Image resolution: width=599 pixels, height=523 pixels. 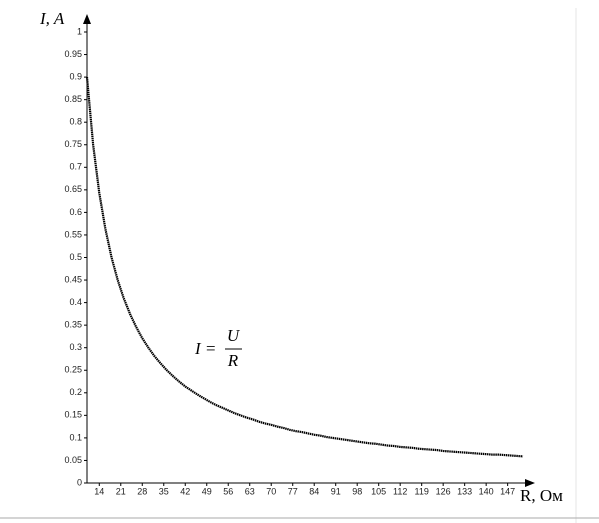 What do you see at coordinates (75, 122) in the screenshot?
I see `y-tick-label: 0.8` at bounding box center [75, 122].